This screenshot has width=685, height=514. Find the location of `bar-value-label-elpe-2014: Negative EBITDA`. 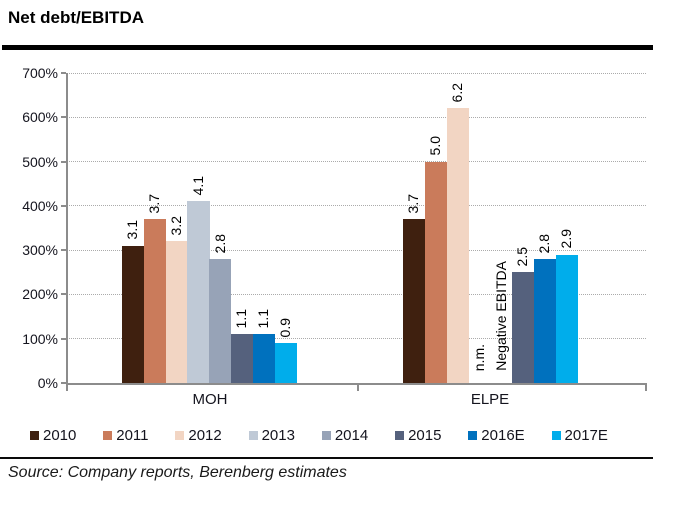

bar-value-label-elpe-2014: Negative EBITDA is located at coordinates (500, 316).